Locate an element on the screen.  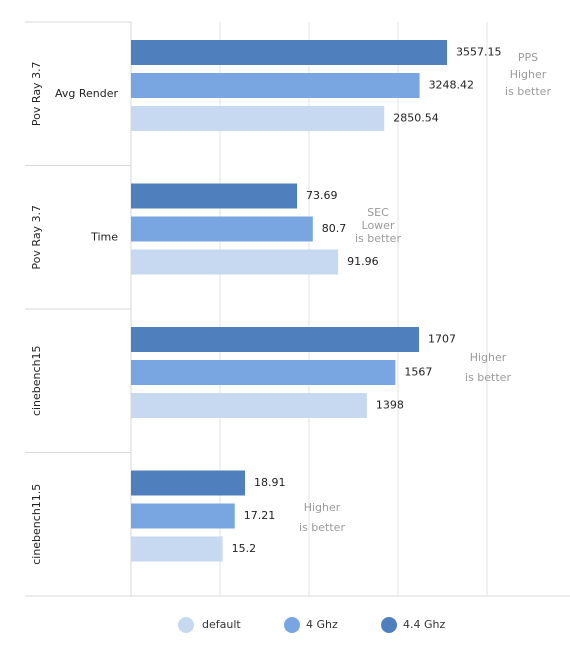
data-label: 91.96 is located at coordinates (363, 261).